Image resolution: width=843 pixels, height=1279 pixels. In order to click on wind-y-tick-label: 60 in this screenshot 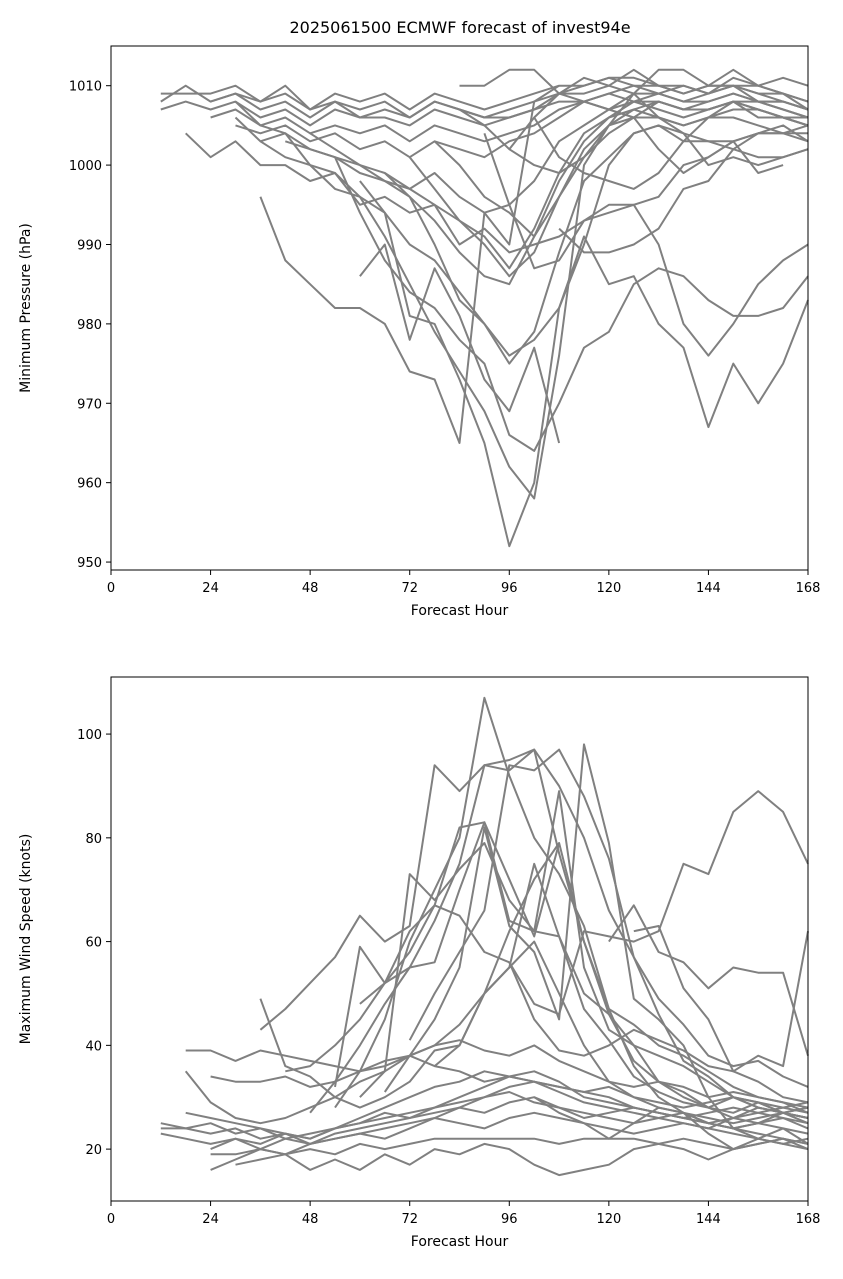, I will do `click(93, 943)`.